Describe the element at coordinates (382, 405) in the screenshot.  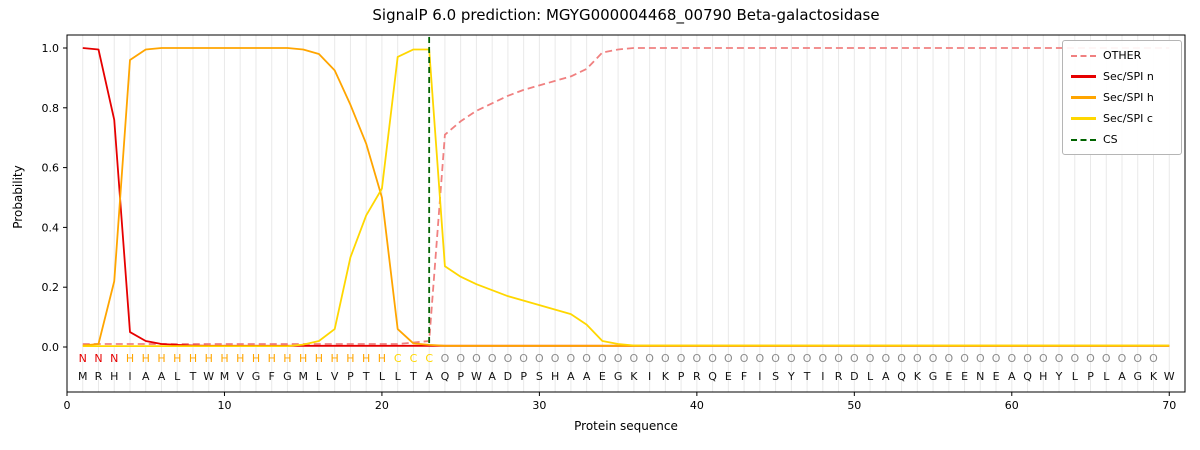
I see `x-tick-label: 20` at that location.